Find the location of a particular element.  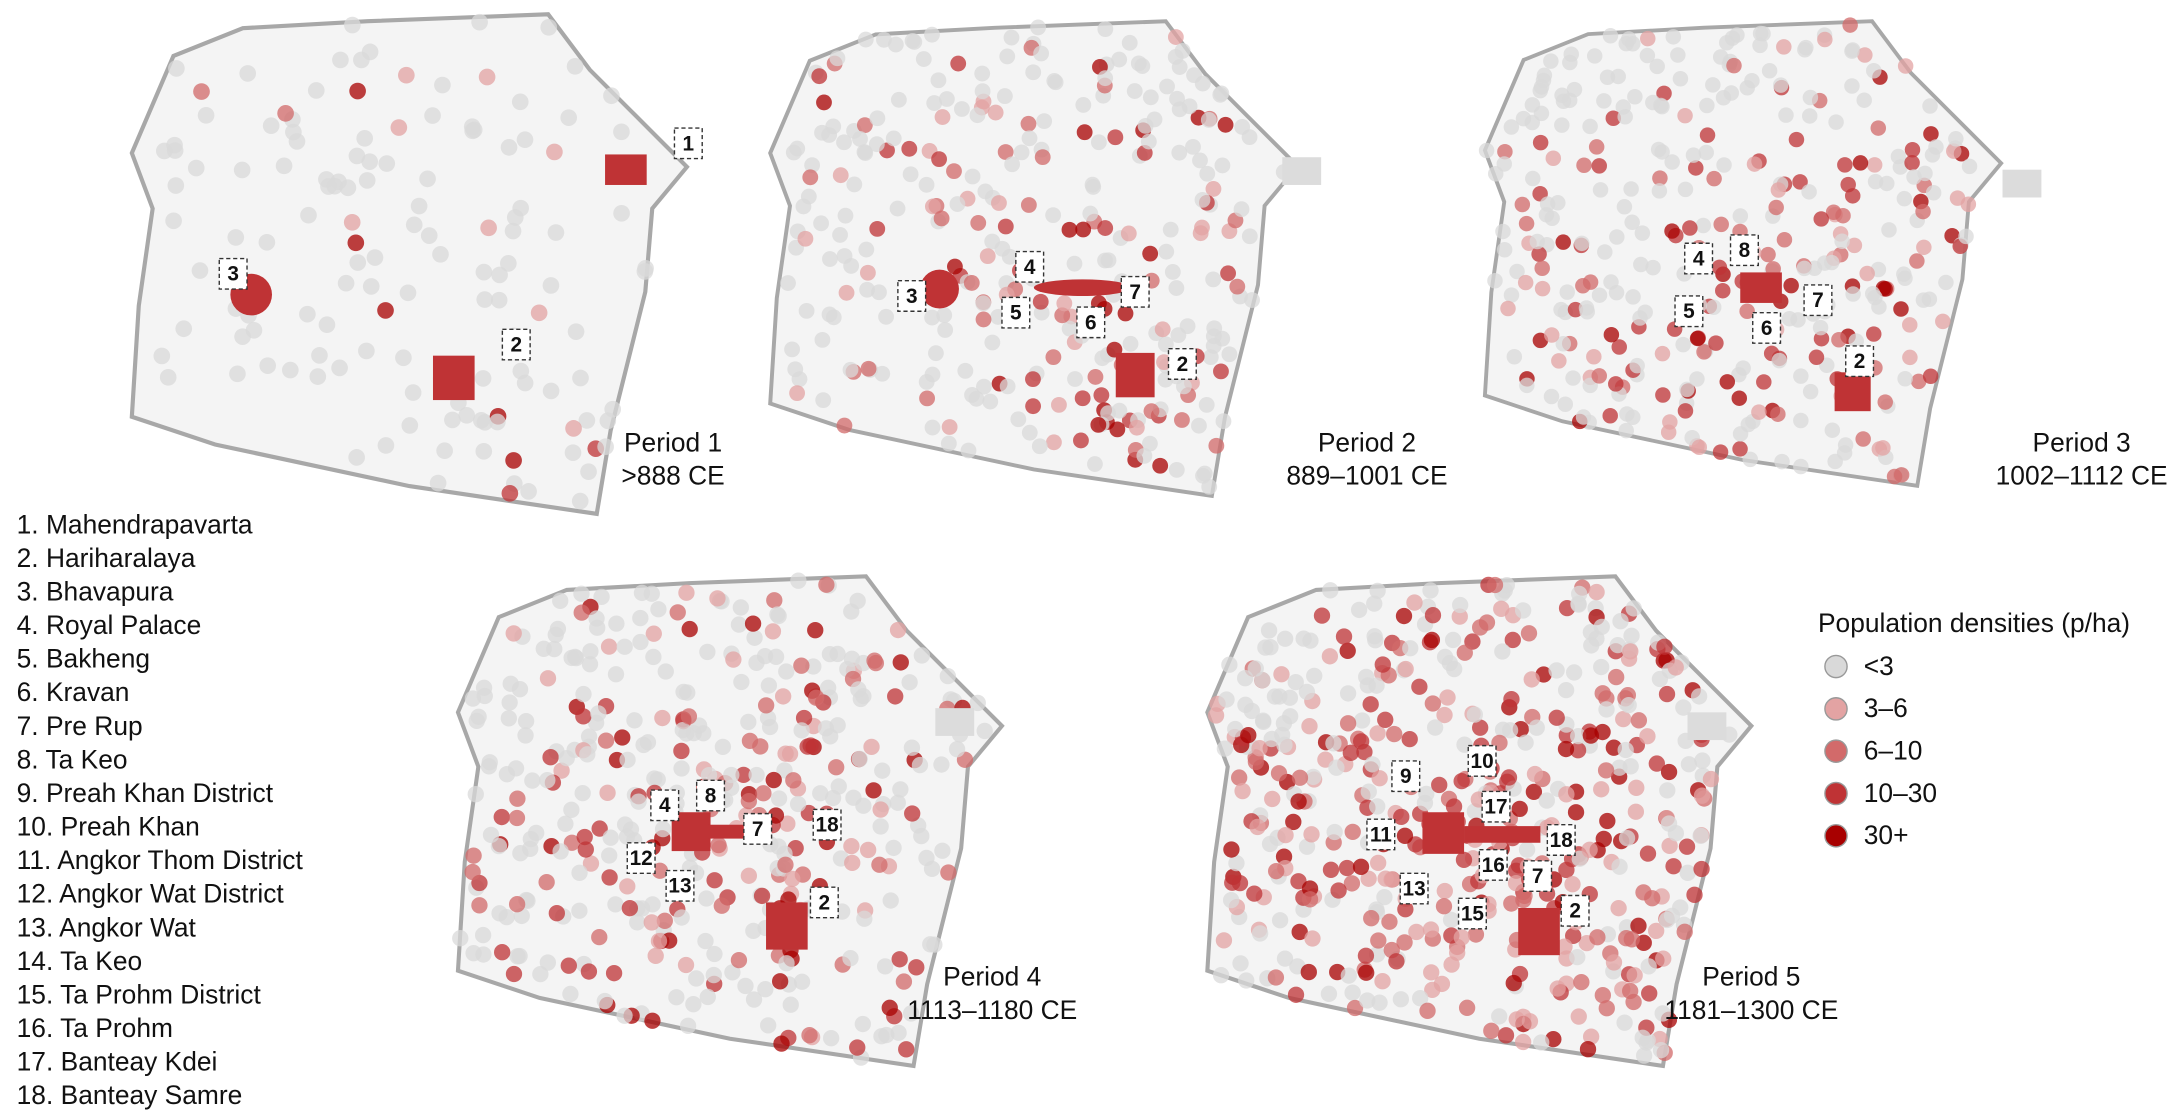

site-label: 4 is located at coordinates (1030, 267).